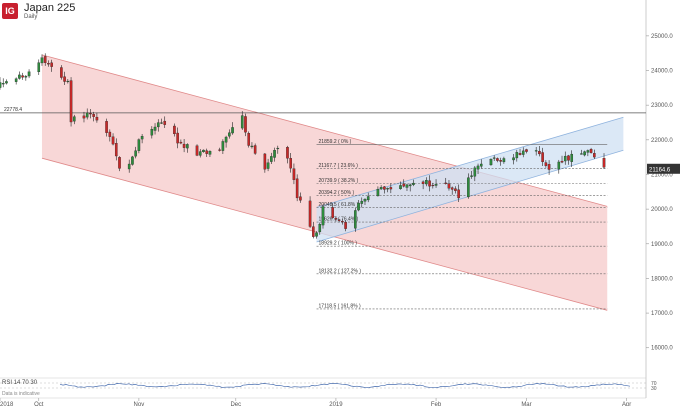 Image resolution: width=680 pixels, height=406 pixels. What do you see at coordinates (526, 404) in the screenshot?
I see `x-axis-tick-label: Mar` at bounding box center [526, 404].